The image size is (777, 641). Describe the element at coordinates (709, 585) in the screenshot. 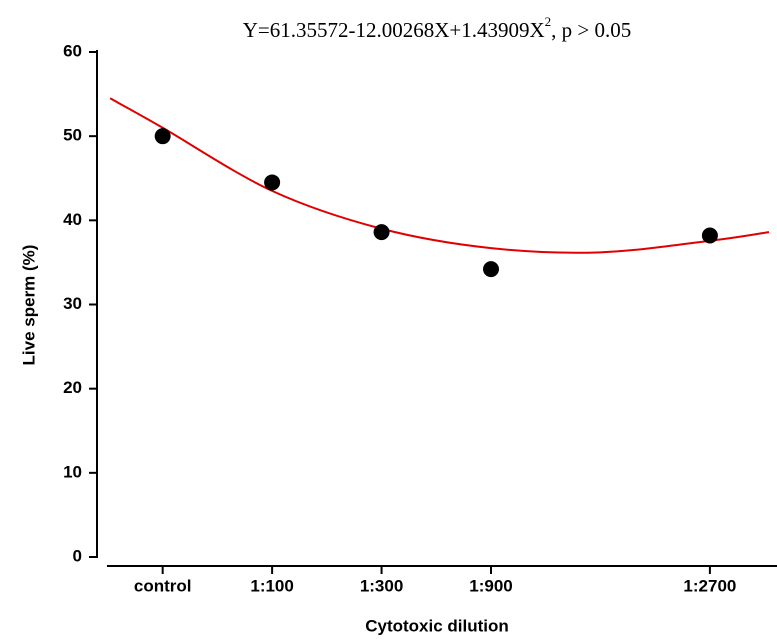

I see `x-tick-label: 1:2700` at that location.